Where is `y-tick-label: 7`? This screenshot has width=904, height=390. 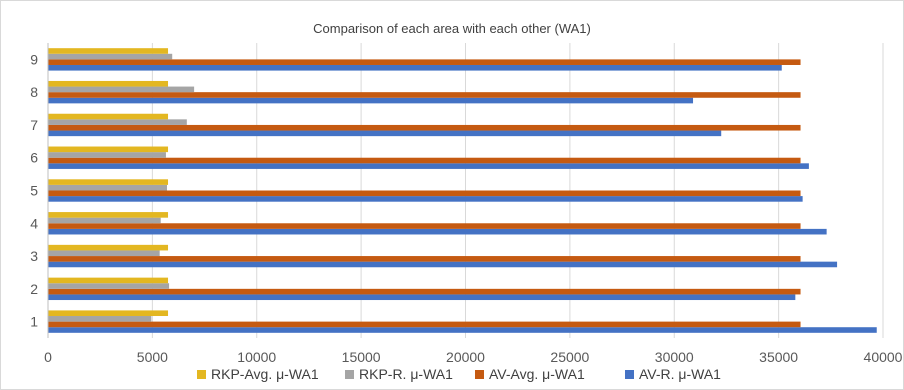
y-tick-label: 7 is located at coordinates (34, 125).